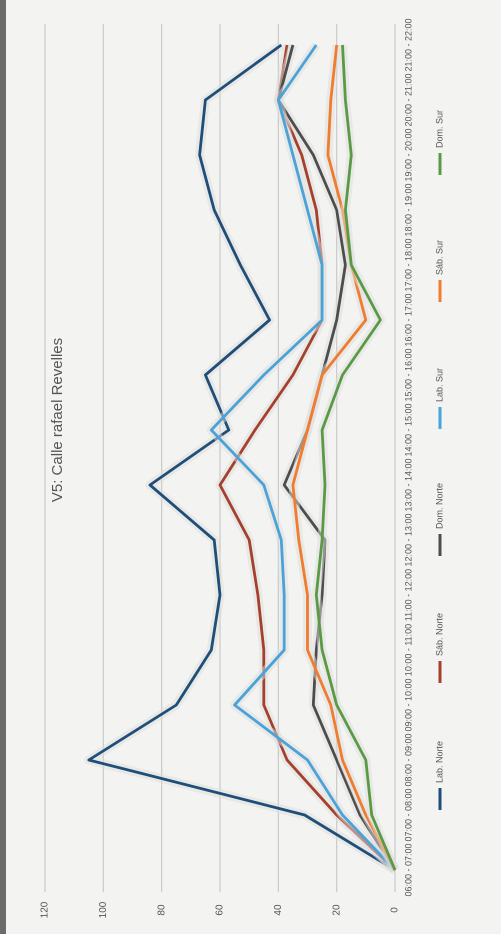 The width and height of the screenshot is (501, 934). Describe the element at coordinates (408, 44) in the screenshot. I see `x-tick-label: 21:00 - 22:00` at that location.